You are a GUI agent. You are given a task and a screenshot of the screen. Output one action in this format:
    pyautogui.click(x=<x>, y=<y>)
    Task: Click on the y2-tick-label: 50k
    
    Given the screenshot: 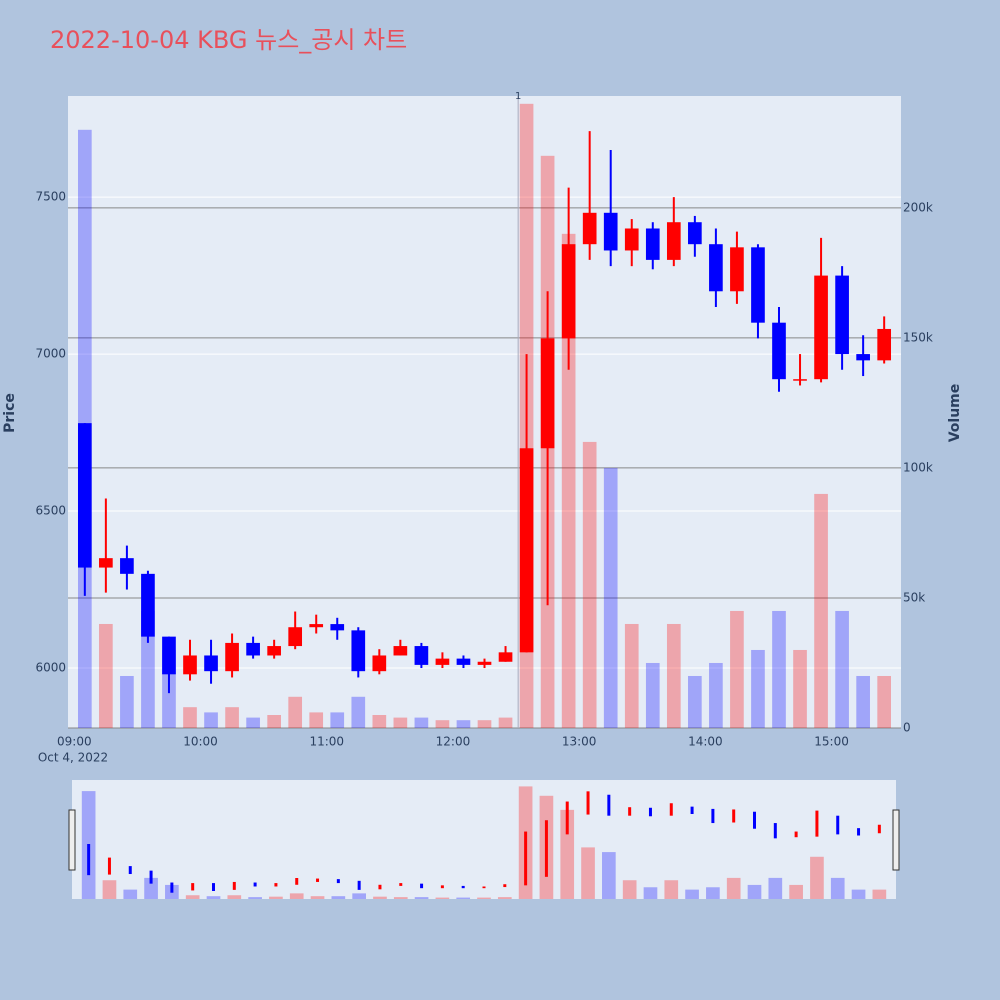 What is the action you would take?
    pyautogui.click(x=914, y=597)
    